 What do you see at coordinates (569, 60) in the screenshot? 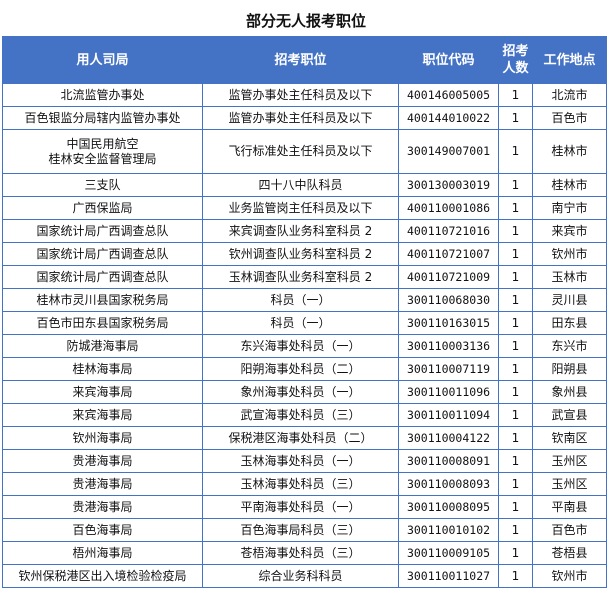
I see `header-location: 工作地点` at bounding box center [569, 60].